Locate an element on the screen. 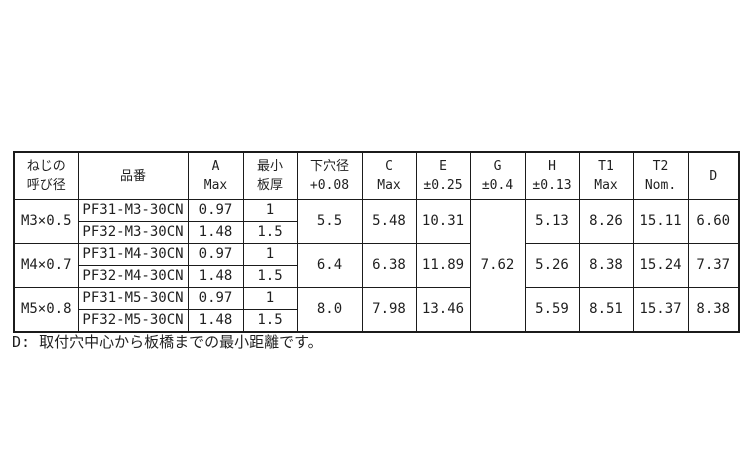 The width and height of the screenshot is (750, 450). cell-part-number: PF32-M3-30CN is located at coordinates (133, 232).